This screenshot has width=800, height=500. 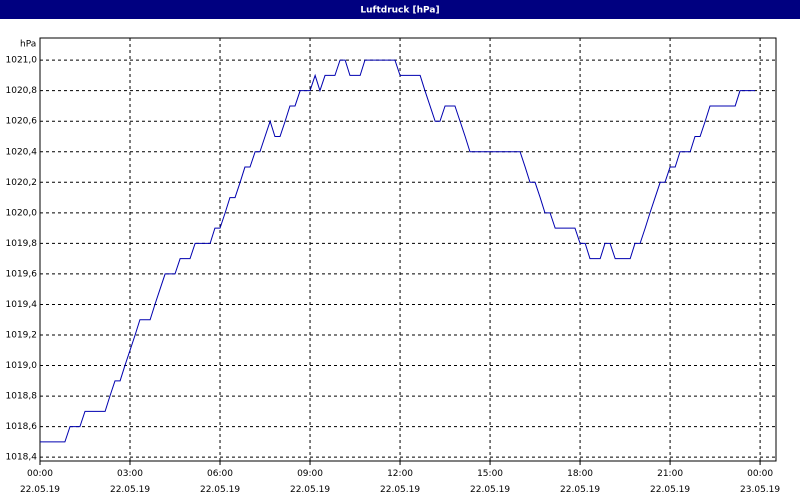 I want to click on x-tick-label: 12:00 22.05.19, so click(x=400, y=482).